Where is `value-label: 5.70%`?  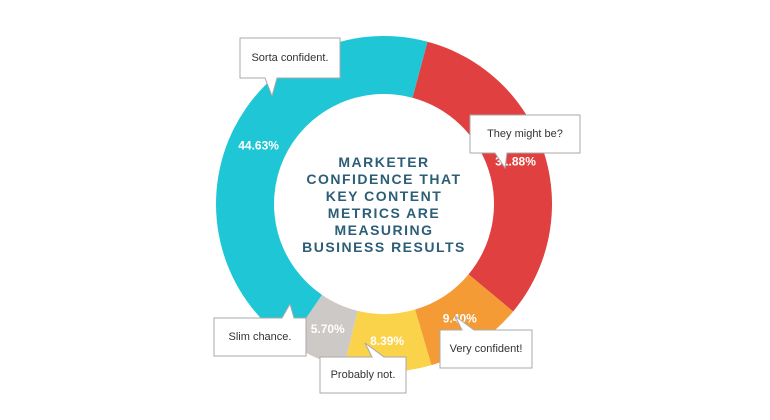
value-label: 5.70% is located at coordinates (328, 329).